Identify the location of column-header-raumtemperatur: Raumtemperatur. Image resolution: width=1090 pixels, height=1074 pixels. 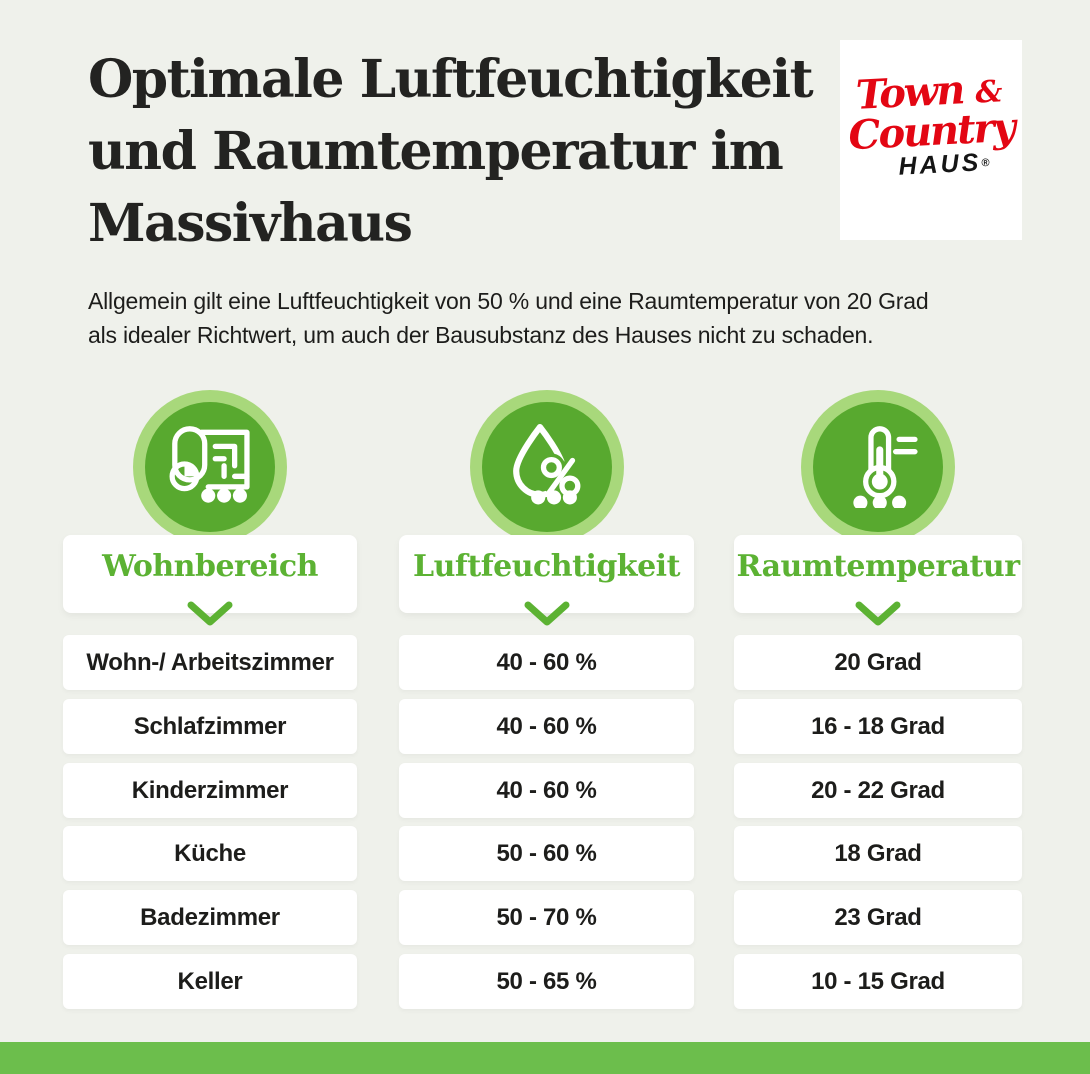
(878, 580).